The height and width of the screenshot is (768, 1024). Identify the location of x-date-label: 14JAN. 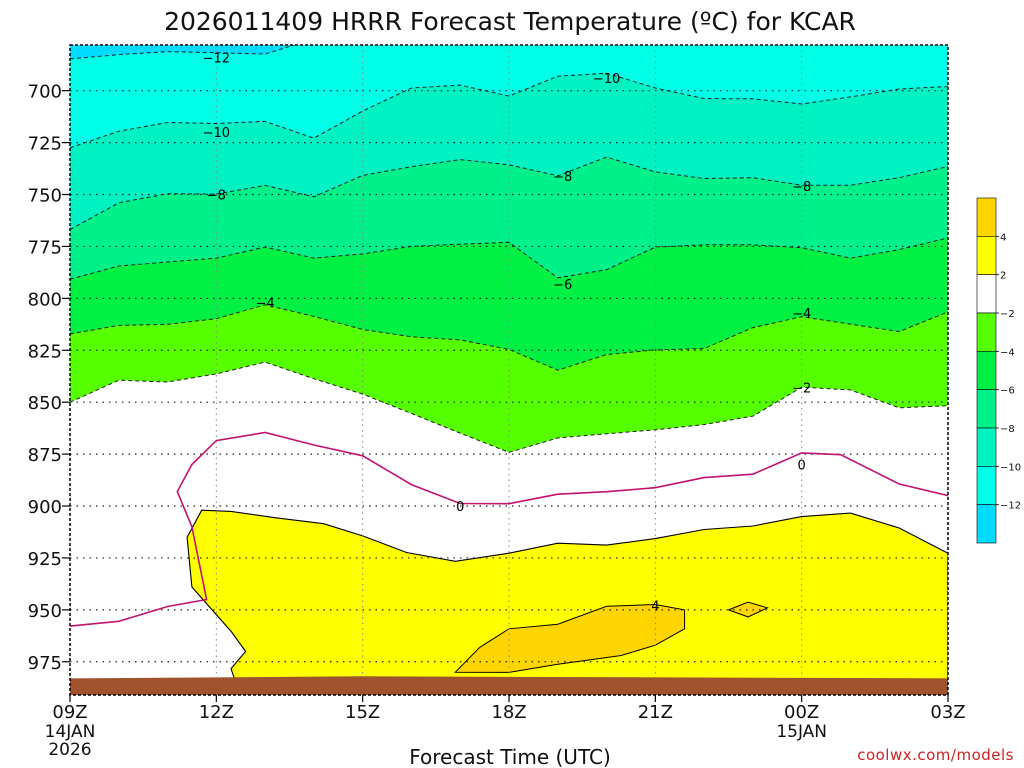
(70, 732).